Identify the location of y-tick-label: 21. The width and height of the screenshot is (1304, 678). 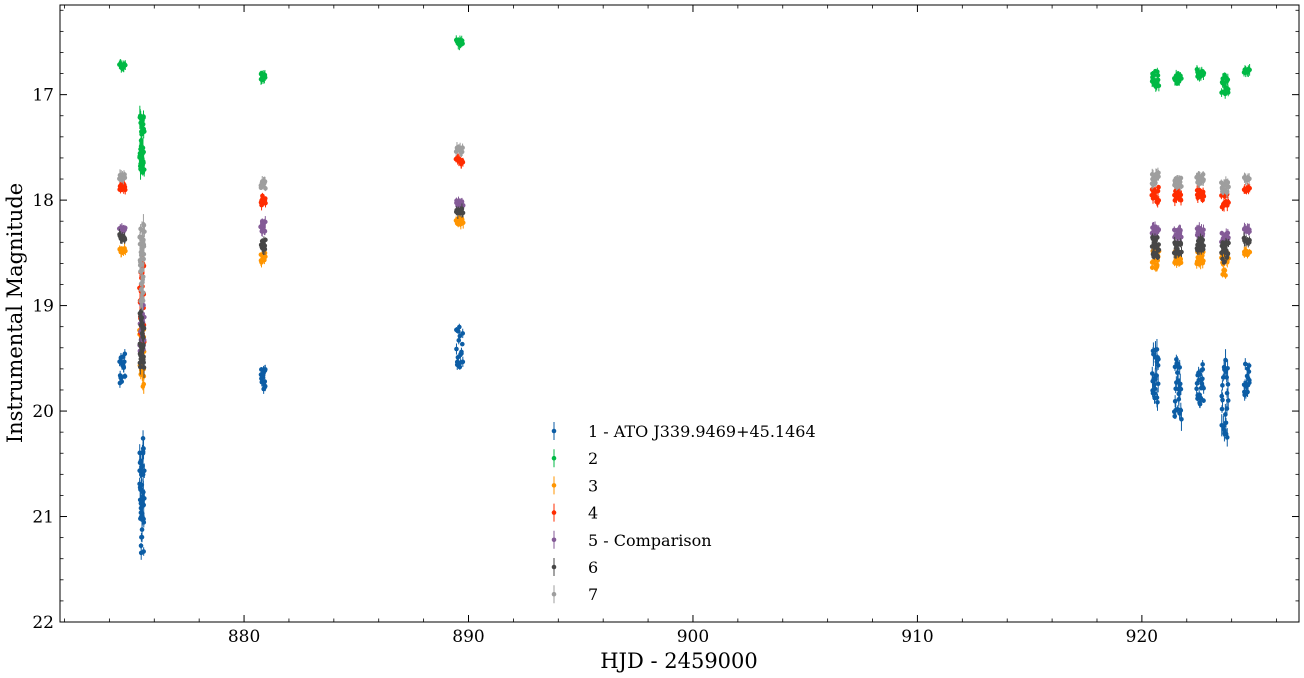
(43, 518).